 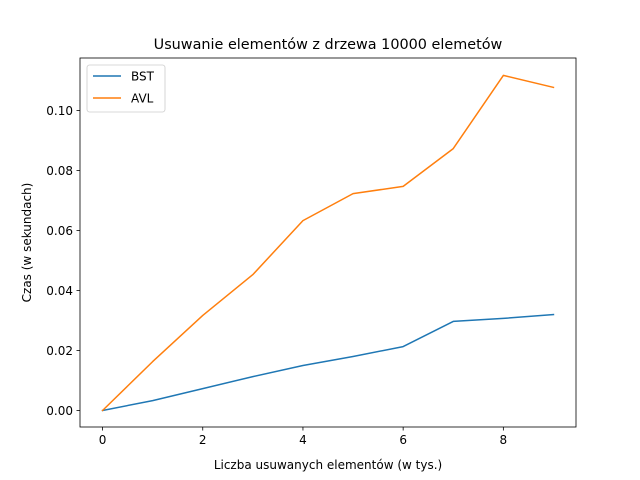 I want to click on legend-label-avl: AVL, so click(x=142, y=98).